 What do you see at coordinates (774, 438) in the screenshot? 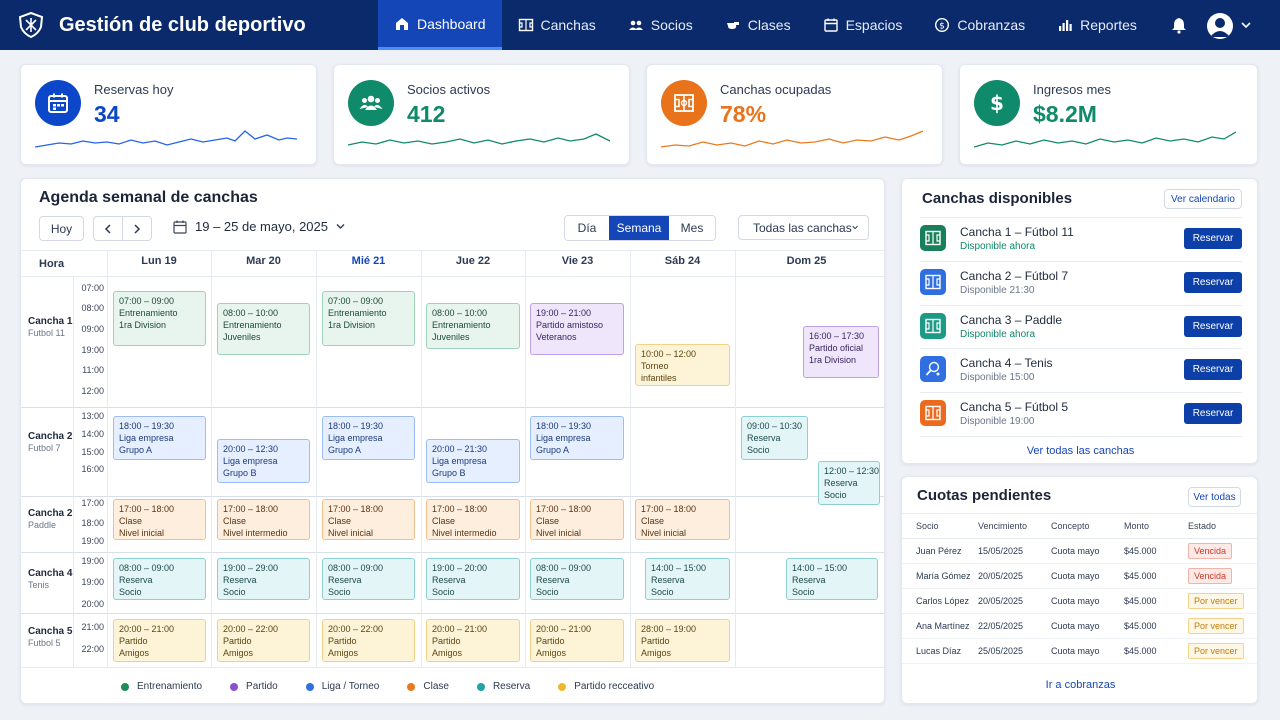
I see `calendar-event: 09:00 – 10:30 Reserva Socio` at bounding box center [774, 438].